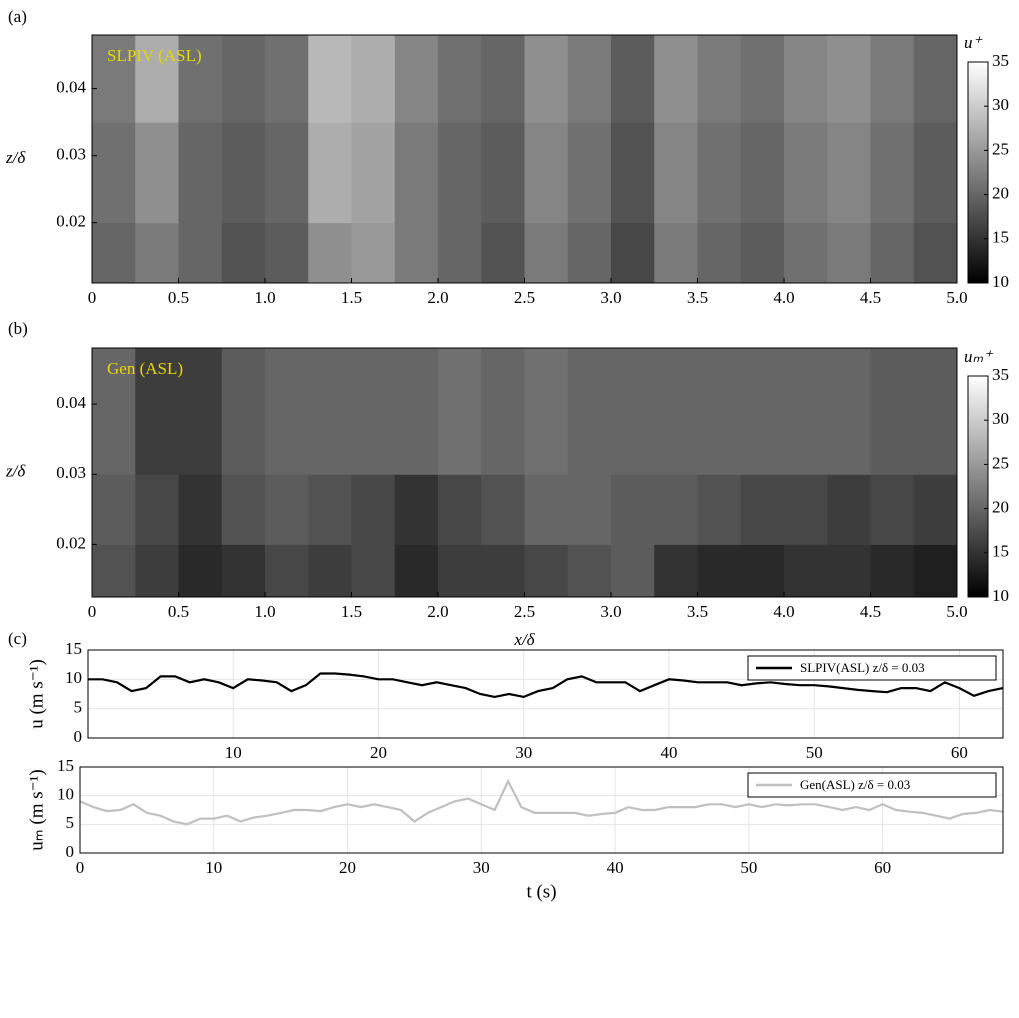 The image size is (1019, 1018). I want to click on x-tick-label: 2.5, so click(524, 297).